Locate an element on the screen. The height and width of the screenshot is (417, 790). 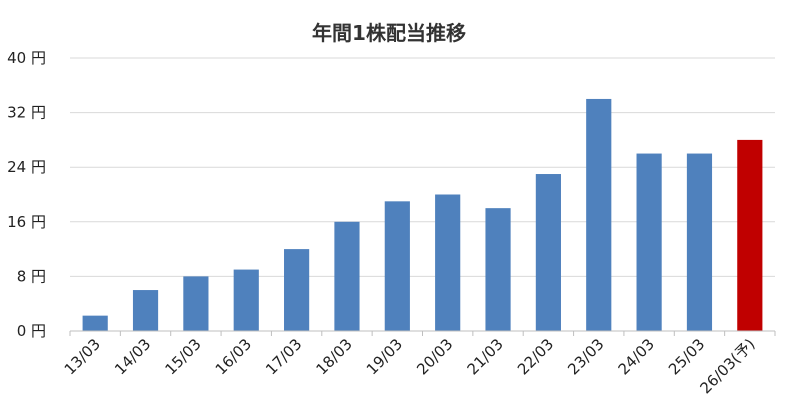
x-tick-label: 16/03 is located at coordinates (233, 356).